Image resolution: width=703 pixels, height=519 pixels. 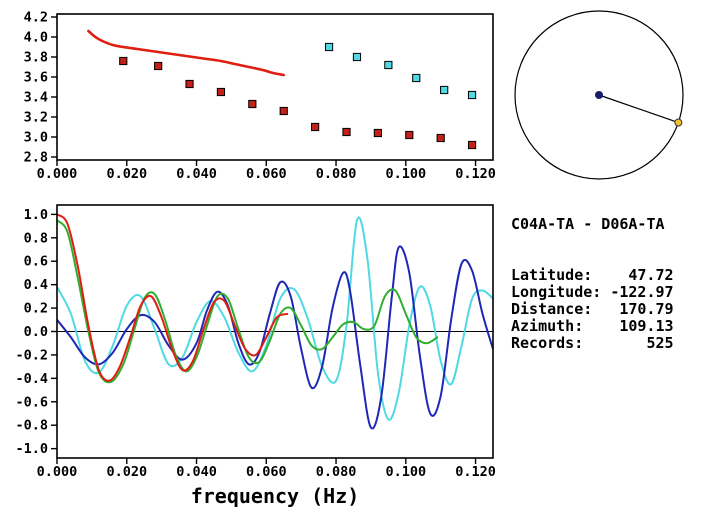 I want to click on info-field-label: Longitude:, so click(x=556, y=292).